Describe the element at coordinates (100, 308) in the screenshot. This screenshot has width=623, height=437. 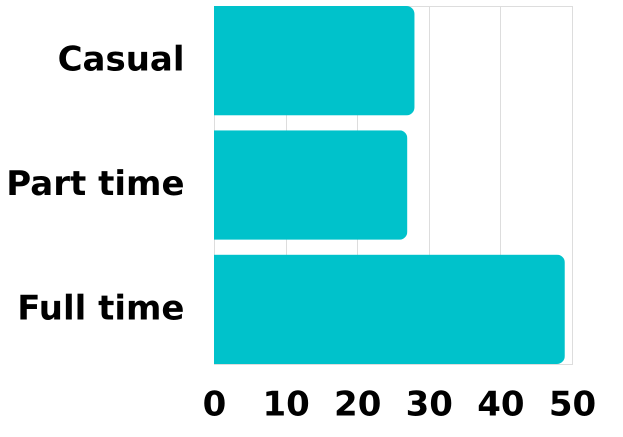
I see `y-tick-label: Full time` at that location.